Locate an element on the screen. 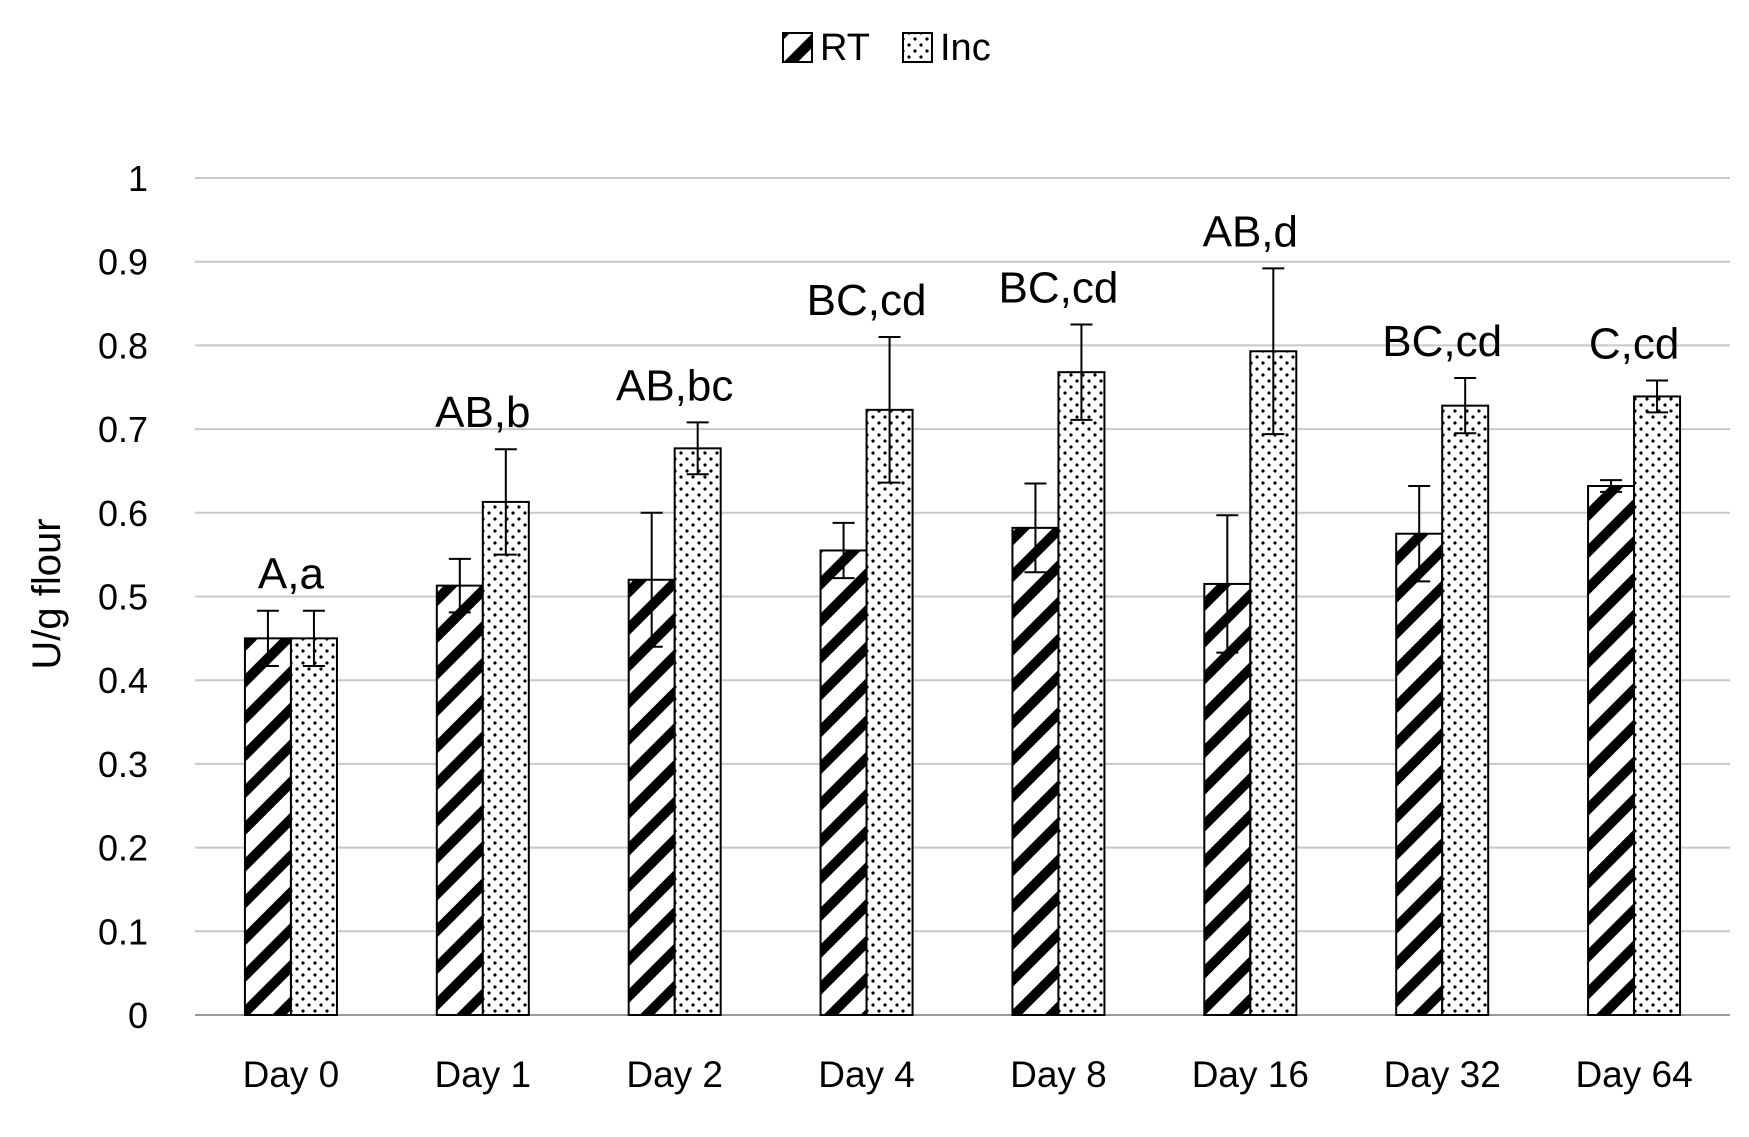  x-category-label: Day 16 is located at coordinates (1250, 1074).